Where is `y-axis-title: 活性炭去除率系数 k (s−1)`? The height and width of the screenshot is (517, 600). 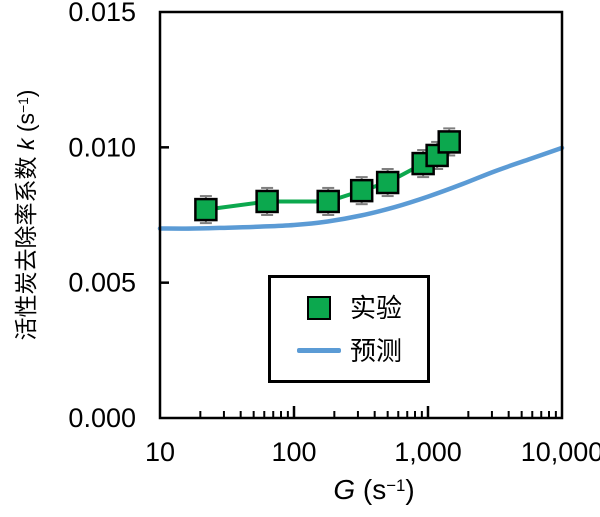 y-axis-title: 活性炭去除率系数 k (s−1) is located at coordinates (23, 215).